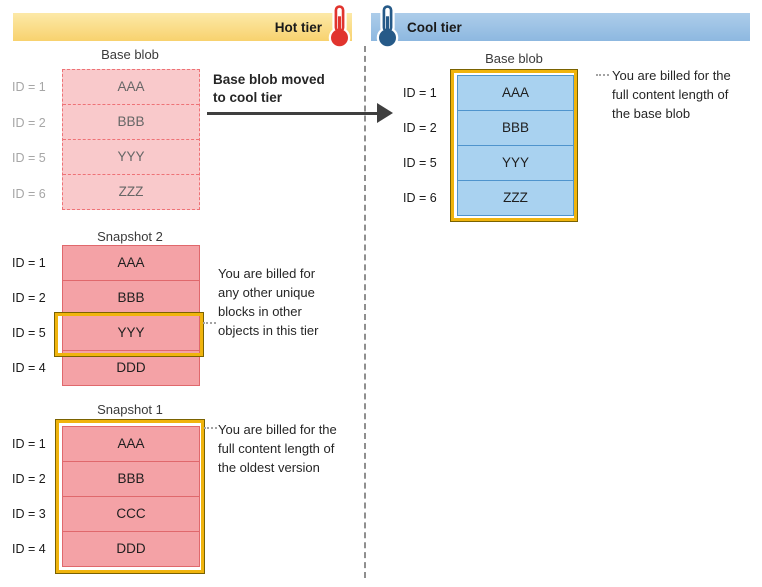 Image resolution: width=762 pixels, height=587 pixels. I want to click on snapshot1-note-connector, so click(210, 428).